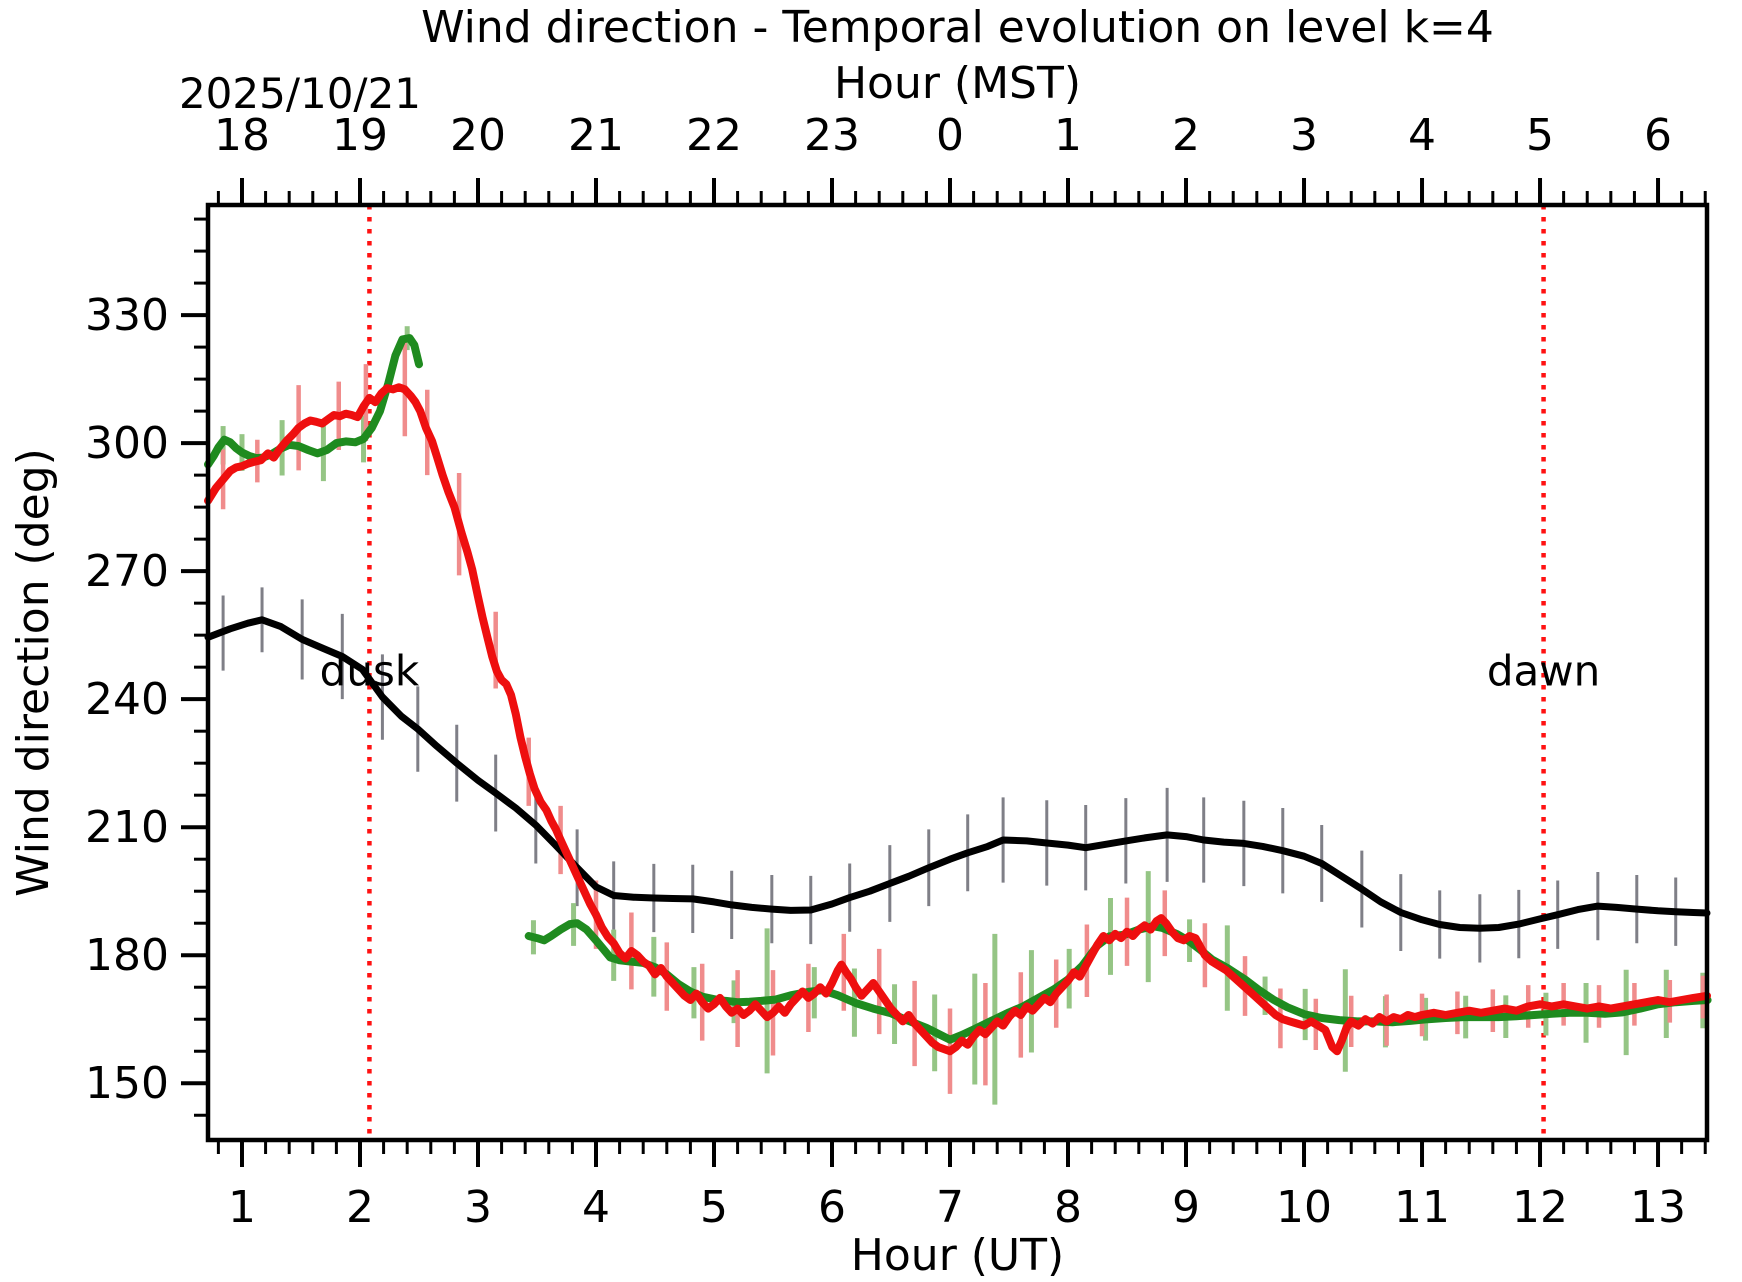 The image size is (1742, 1282). What do you see at coordinates (1658, 135) in the screenshot?
I see `x-tick-label-top: 6` at bounding box center [1658, 135].